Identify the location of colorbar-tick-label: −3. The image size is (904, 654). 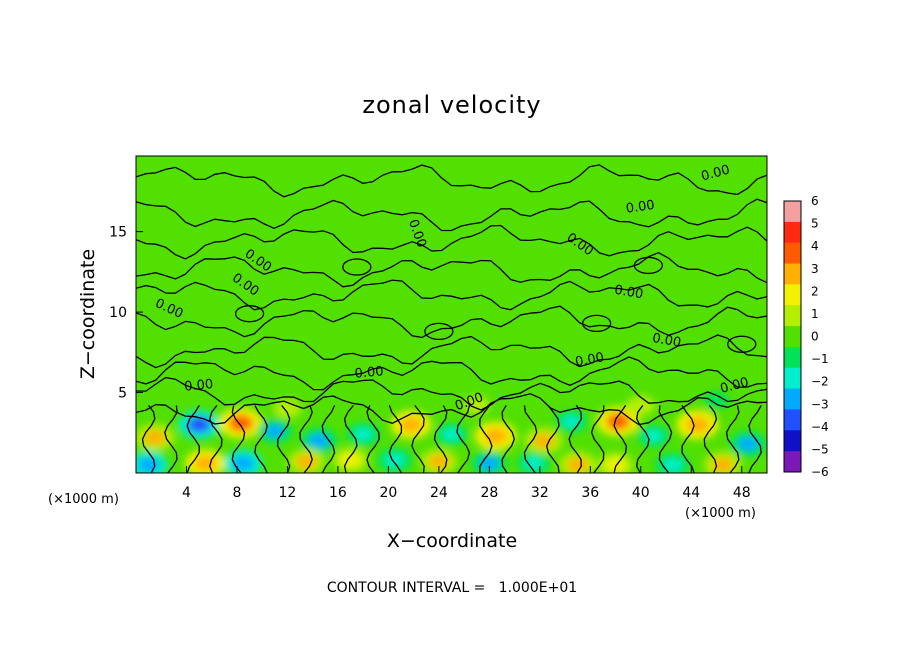
(820, 404).